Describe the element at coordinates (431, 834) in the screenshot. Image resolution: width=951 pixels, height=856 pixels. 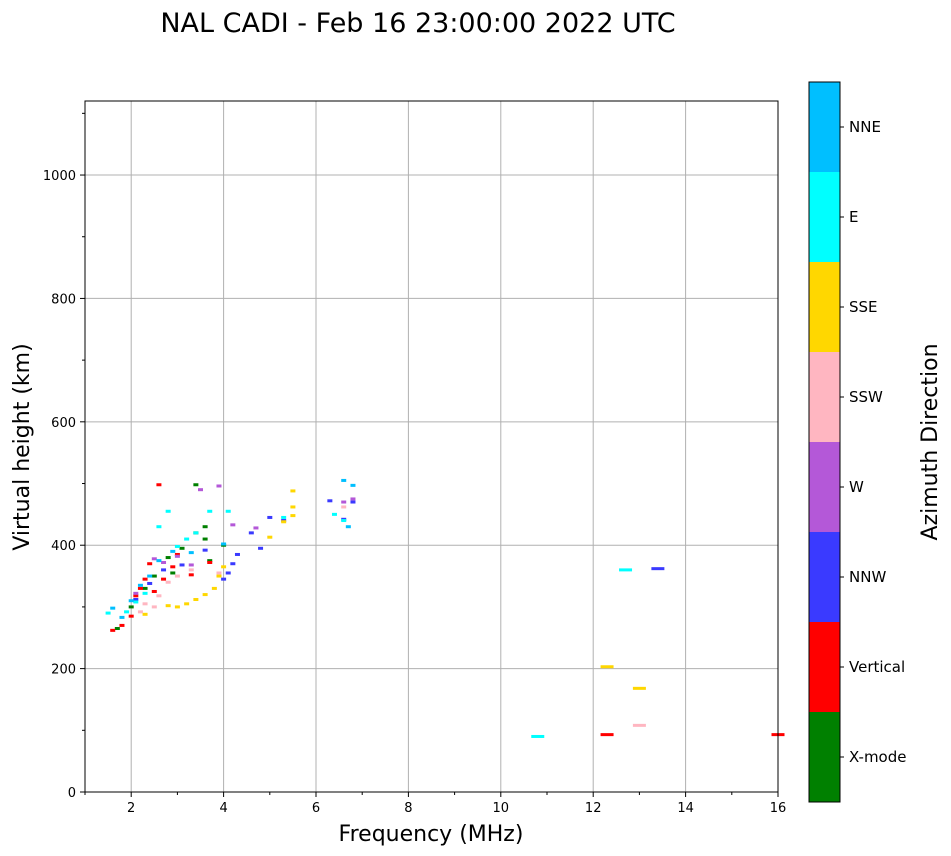
I see `x-axis-title: Frequency (MHz)` at that location.